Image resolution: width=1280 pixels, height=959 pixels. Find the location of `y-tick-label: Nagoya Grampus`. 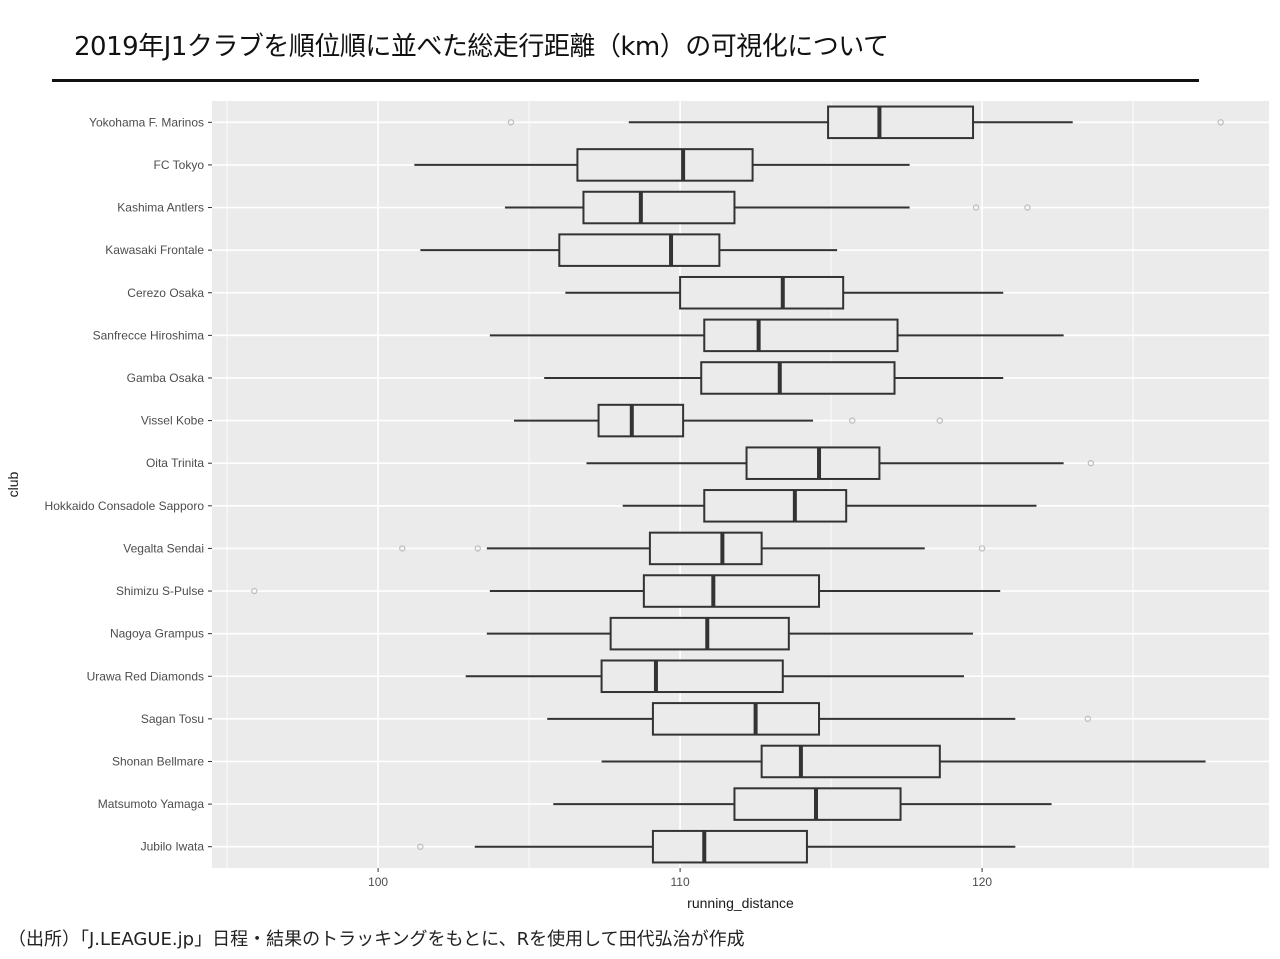

y-tick-label: Nagoya Grampus is located at coordinates (157, 634).